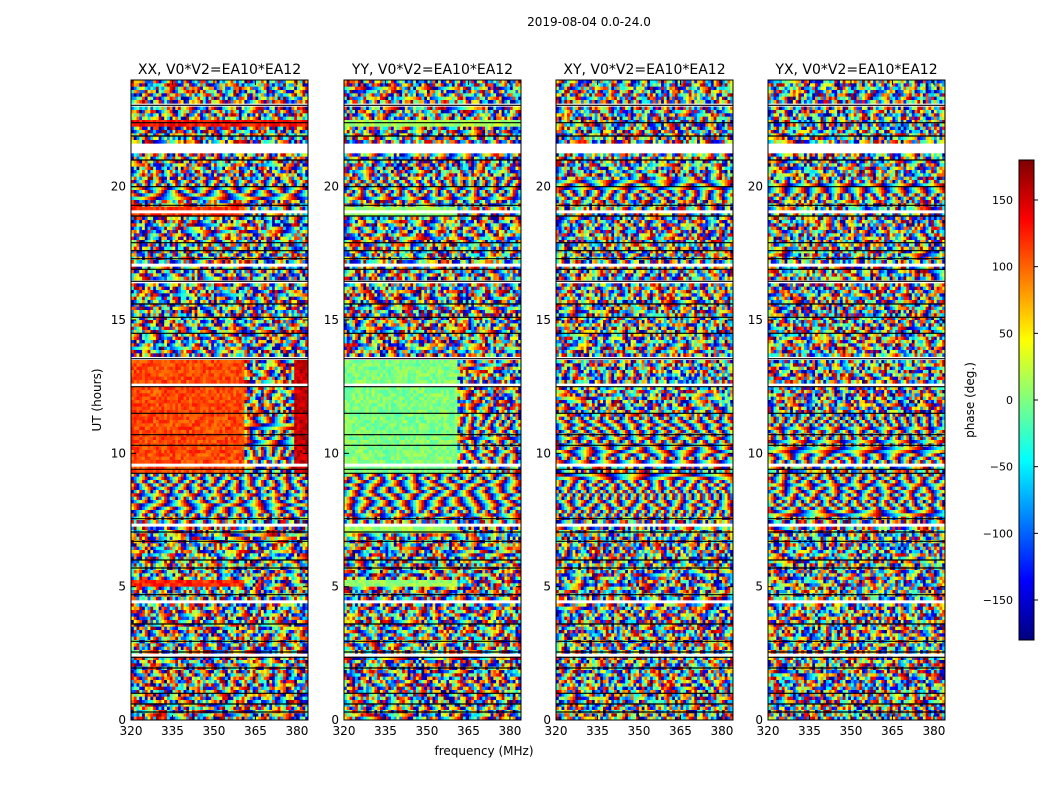 This screenshot has height=800, width=1050. Describe the element at coordinates (97, 399) in the screenshot. I see `y-axis-label: UT (hours)` at that location.